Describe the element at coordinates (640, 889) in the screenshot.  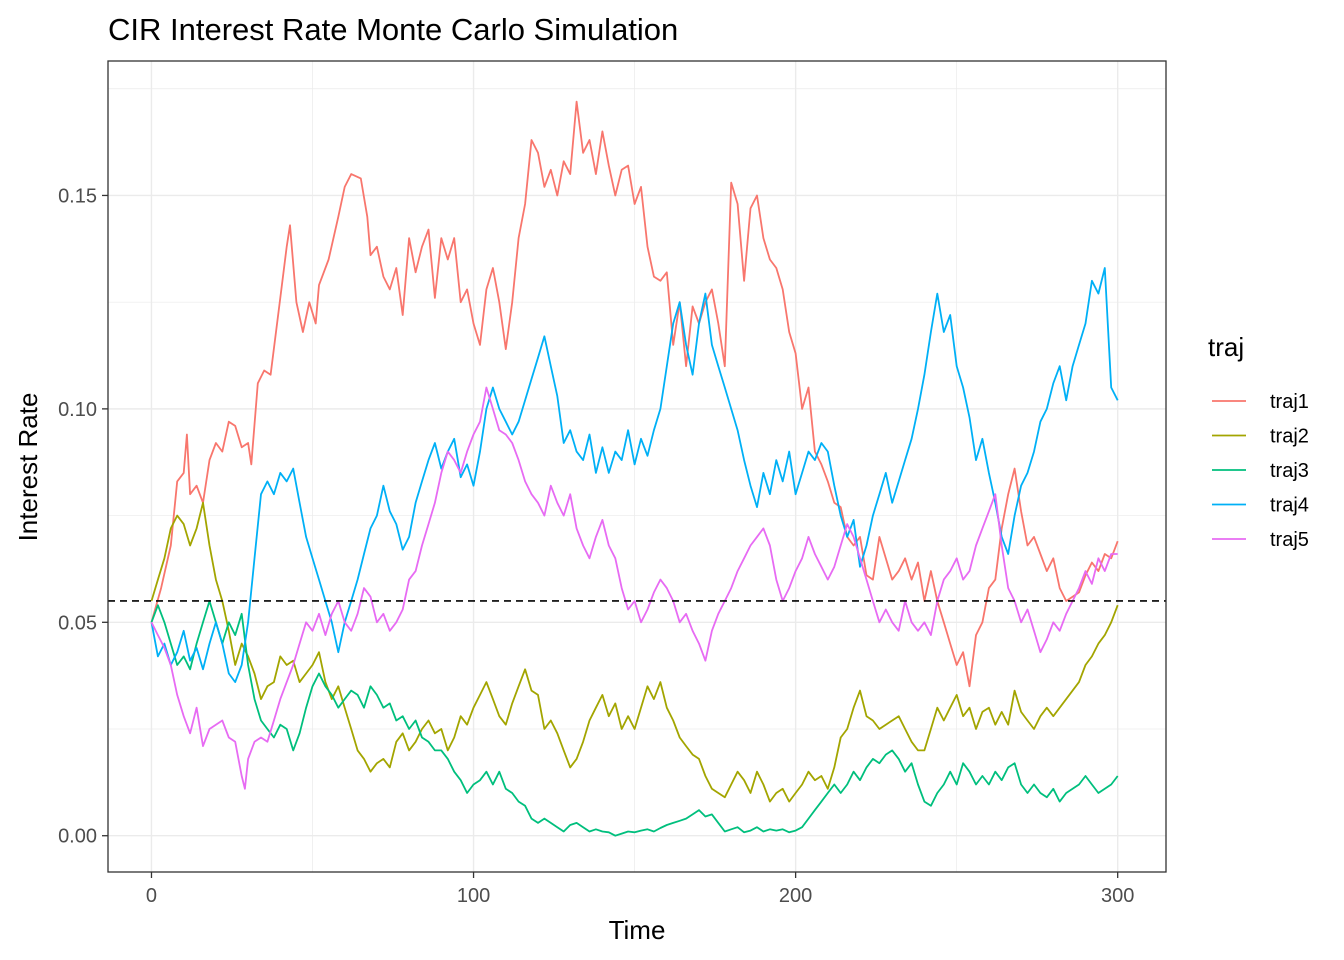
I see `x-axis: 0 100 200 300` at that location.